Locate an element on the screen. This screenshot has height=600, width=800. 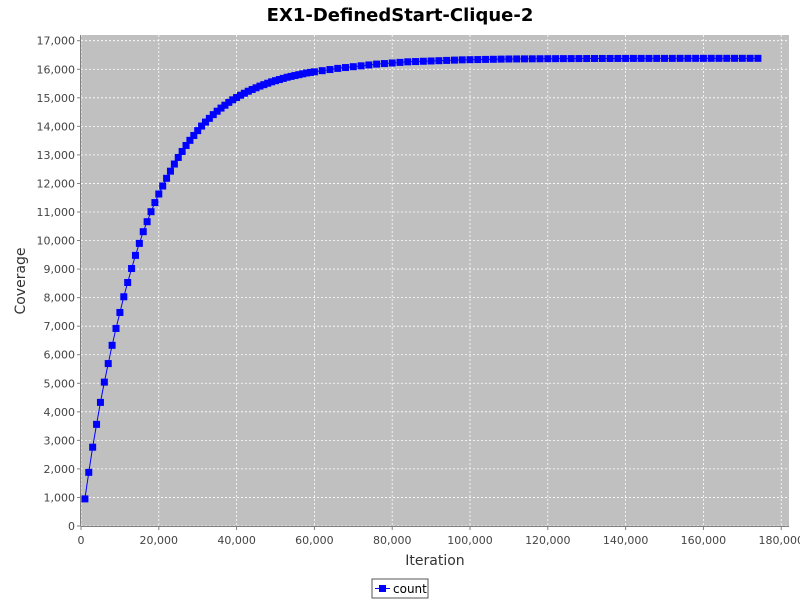
x-tick-label: 160,000 is located at coordinates (704, 540).